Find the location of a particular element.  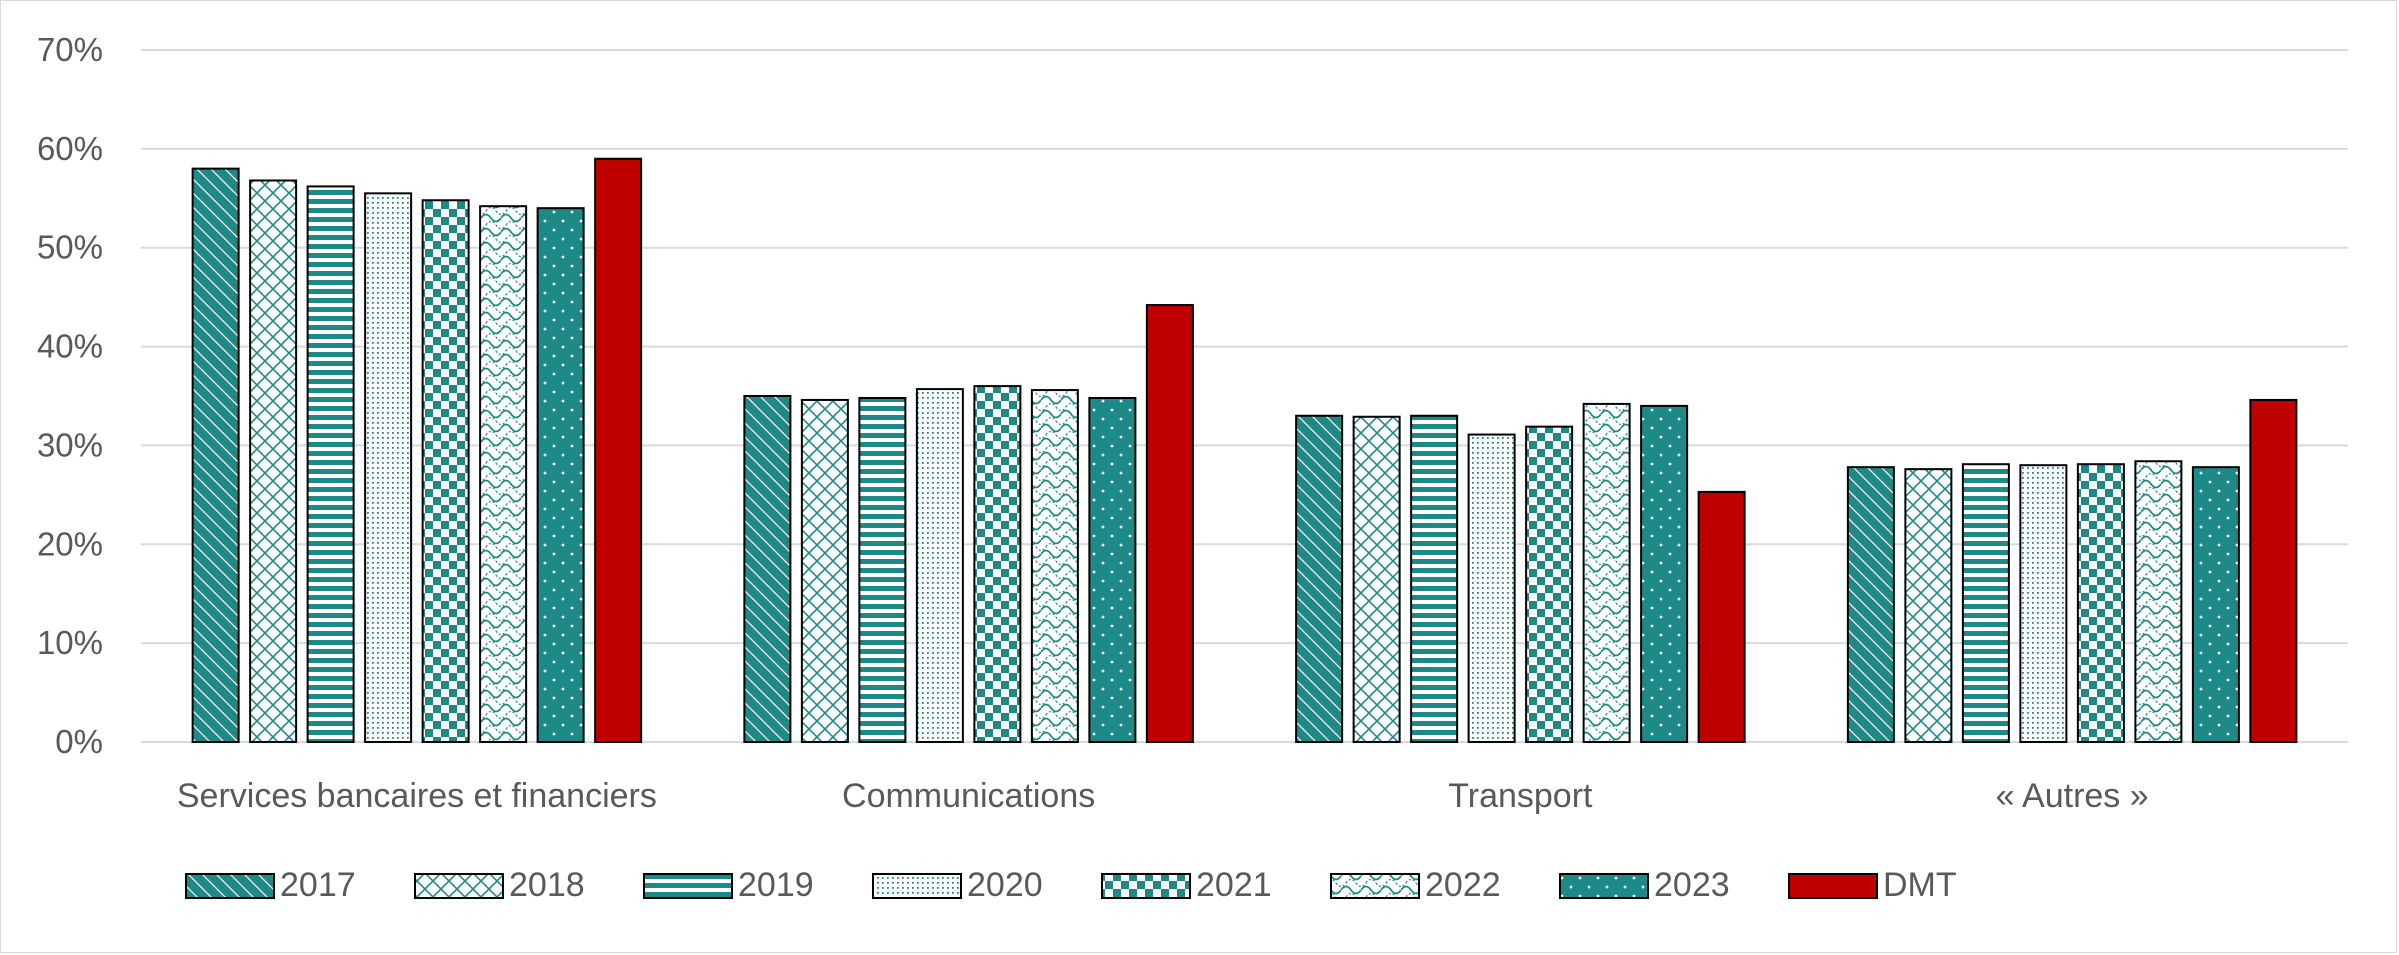

legend-item-2018: 2018 is located at coordinates (499, 885).